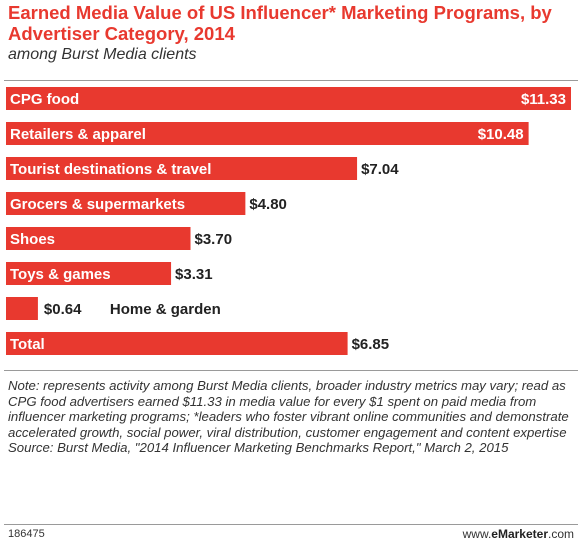 This screenshot has height=550, width=582. I want to click on value-label-tourist-destinations-travel: $7.04, so click(380, 169).